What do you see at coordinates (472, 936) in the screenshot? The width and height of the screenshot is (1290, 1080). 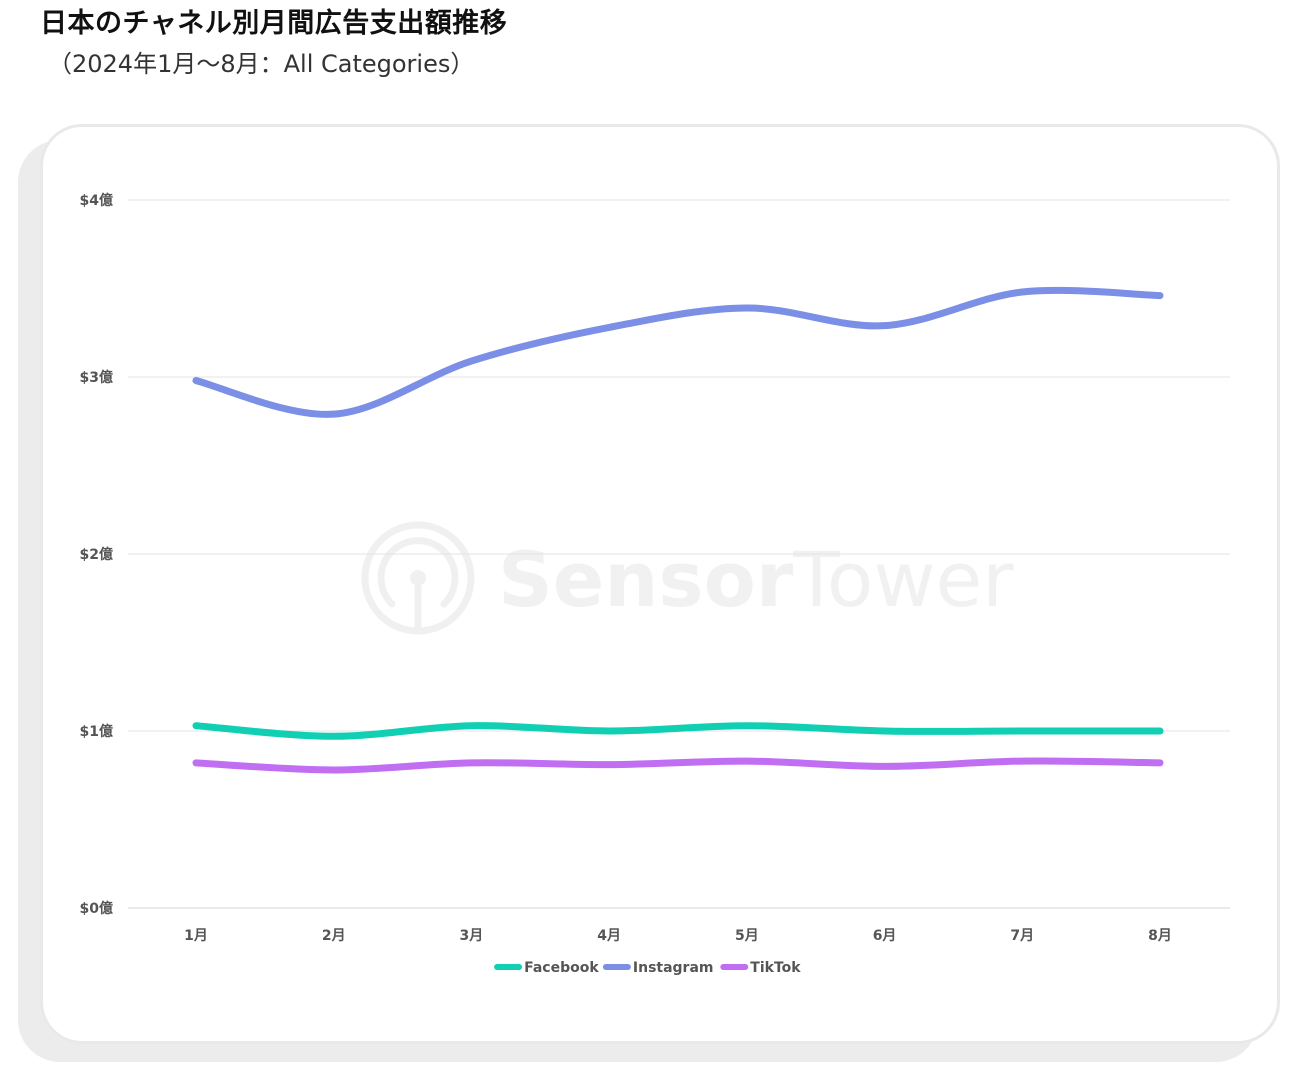 I see `x-tick-label: 3月` at bounding box center [472, 936].